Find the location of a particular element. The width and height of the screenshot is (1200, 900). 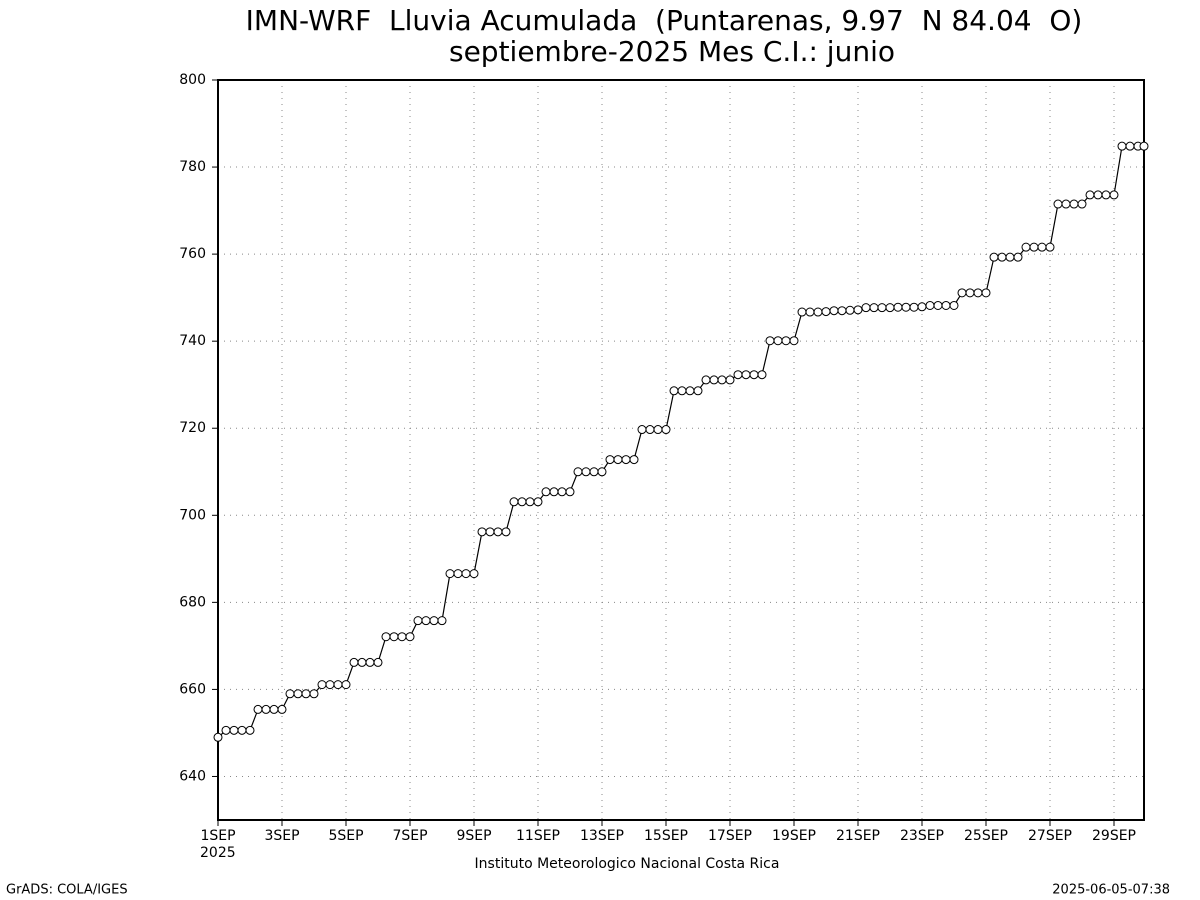

y-tick-label: 720 is located at coordinates (192, 428).